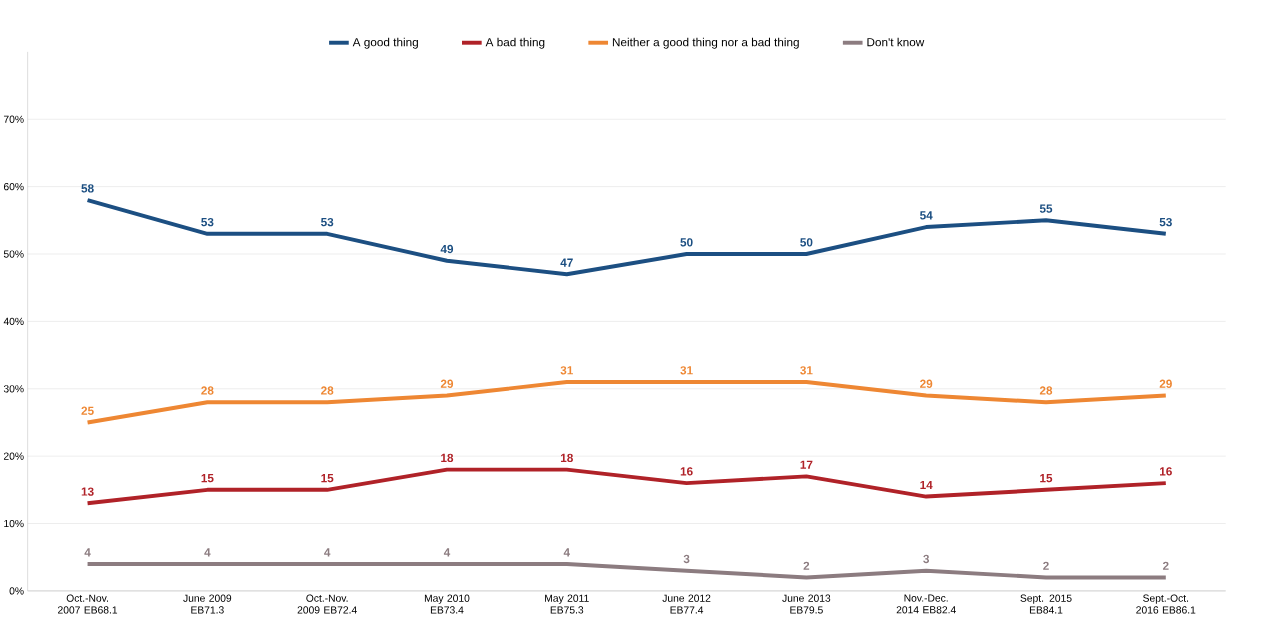 Image resolution: width=1279 pixels, height=625 pixels. What do you see at coordinates (1046, 208) in the screenshot?
I see `data-label: 55` at bounding box center [1046, 208].